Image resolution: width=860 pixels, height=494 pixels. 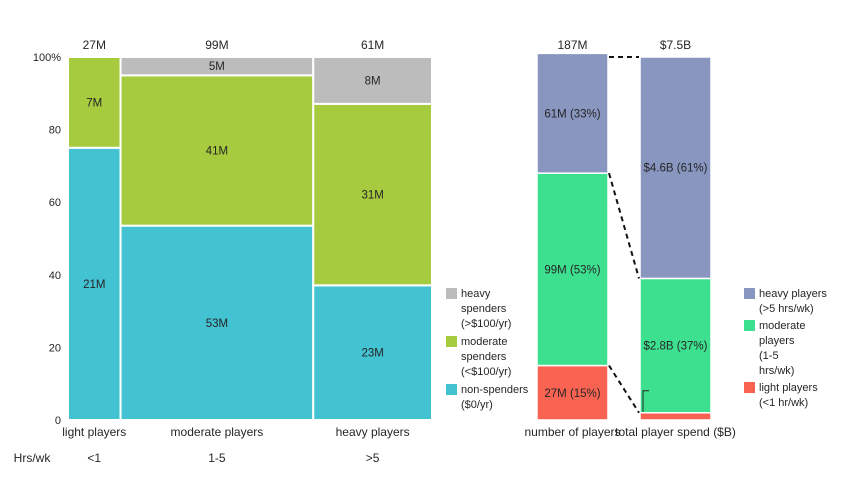 What do you see at coordinates (217, 324) in the screenshot?
I see `segment-data-label: 53M` at bounding box center [217, 324].